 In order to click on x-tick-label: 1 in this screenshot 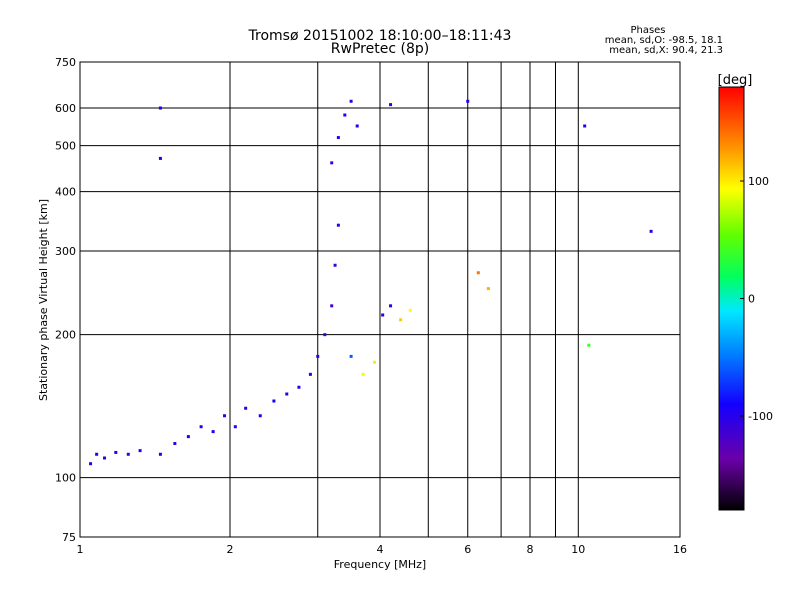, I will do `click(80, 549)`.